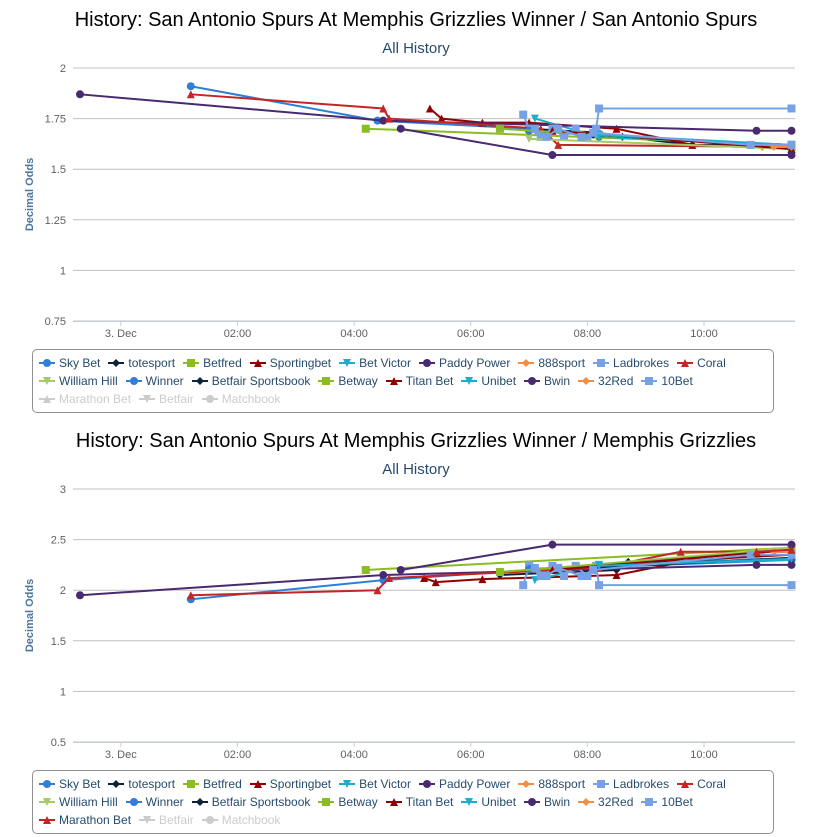  I want to click on y-tick-label: 0.5, so click(58, 743).